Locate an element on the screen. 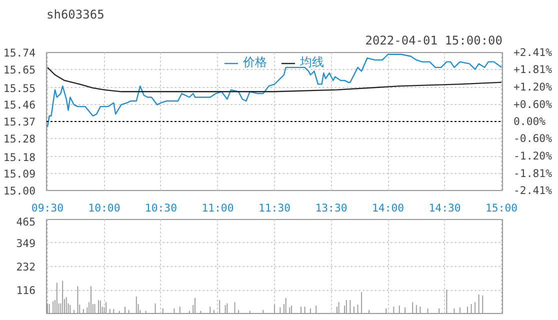 The height and width of the screenshot is (320, 558). y2-tick-label: +0.60% is located at coordinates (533, 104).